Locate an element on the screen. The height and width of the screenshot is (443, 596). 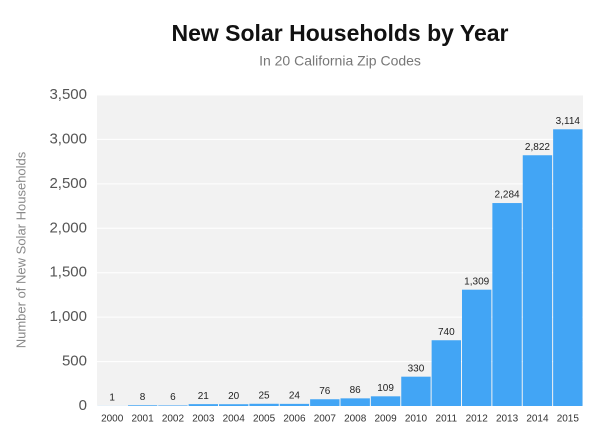
value-label: 8 is located at coordinates (143, 397).